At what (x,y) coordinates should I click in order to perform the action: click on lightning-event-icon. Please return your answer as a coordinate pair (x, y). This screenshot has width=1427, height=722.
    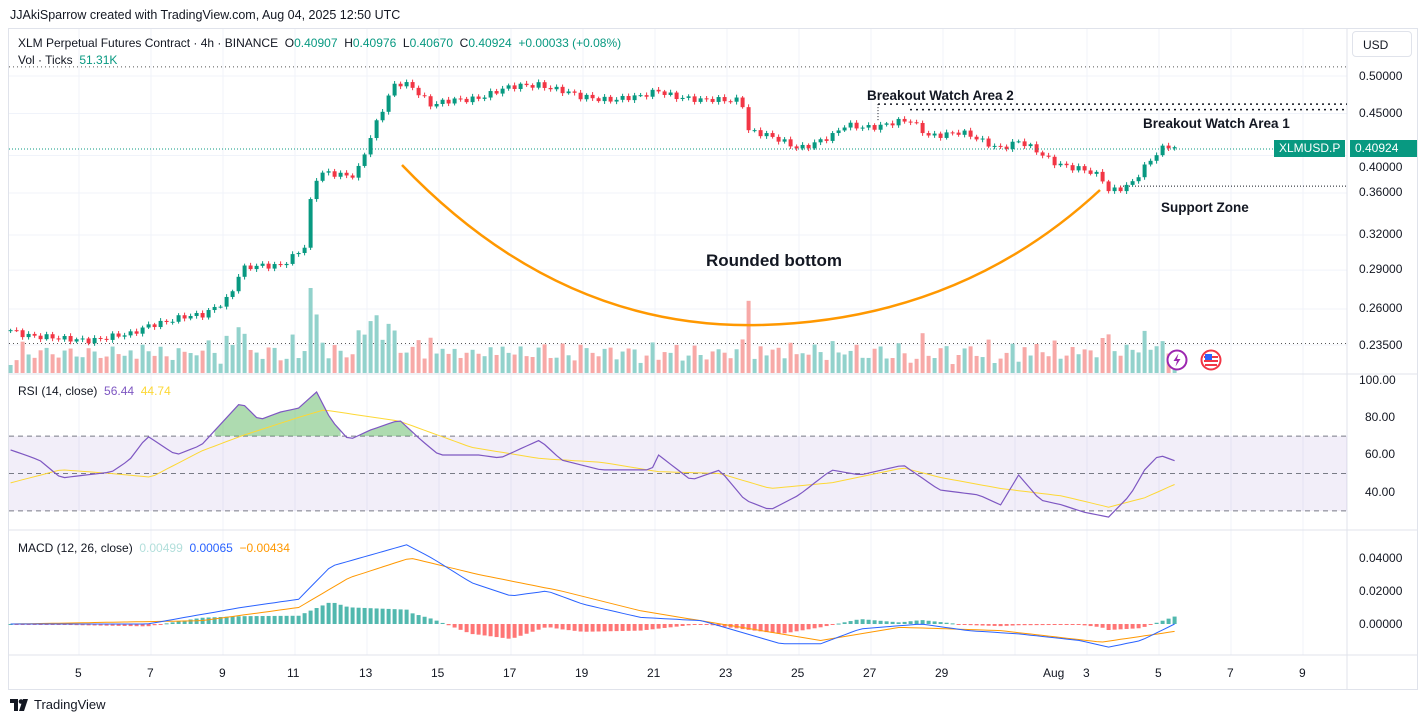
    Looking at the image, I should click on (1177, 362).